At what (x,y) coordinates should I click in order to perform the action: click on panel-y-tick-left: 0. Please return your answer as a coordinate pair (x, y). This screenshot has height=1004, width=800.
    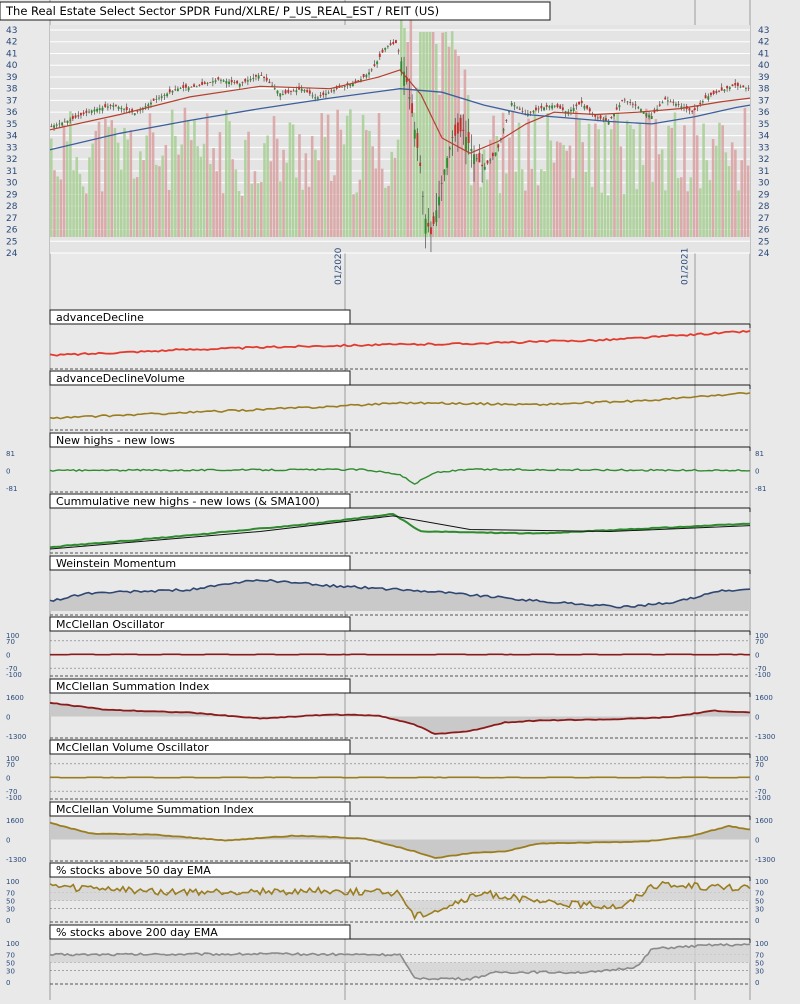
    Looking at the image, I should click on (8, 779).